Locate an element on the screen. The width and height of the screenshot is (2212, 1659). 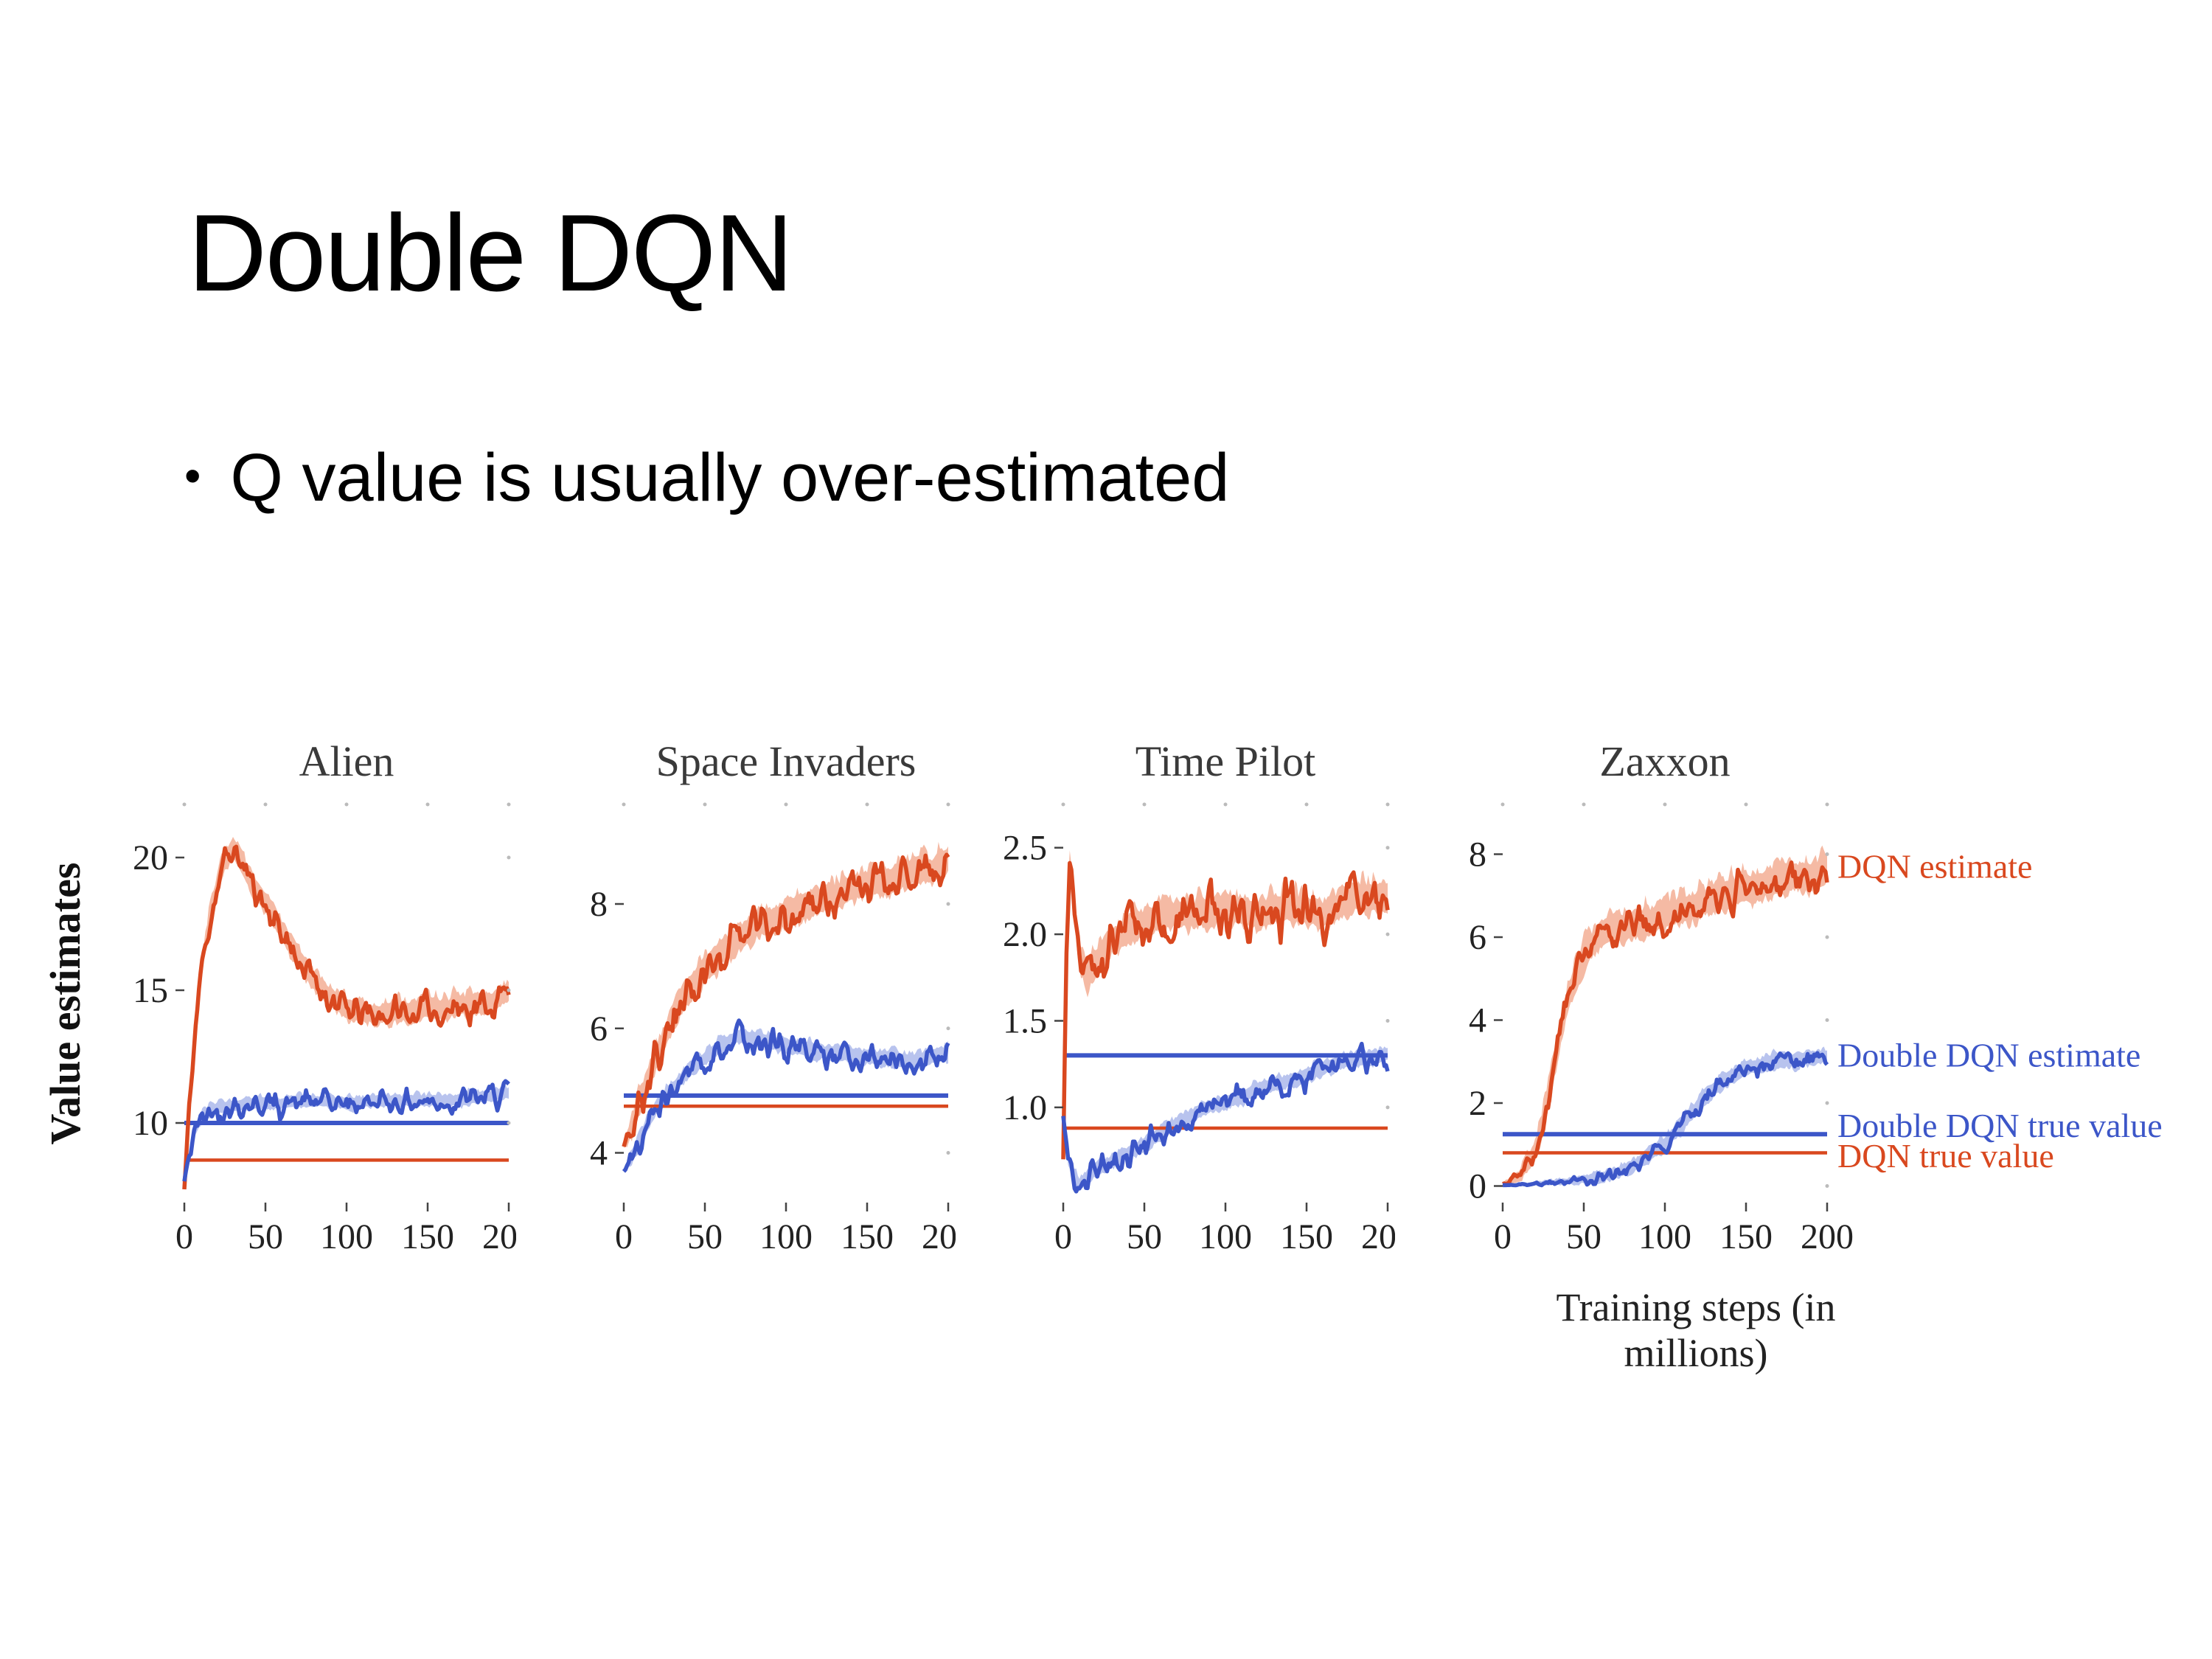
svg-text: 2.0 is located at coordinates (1025, 934).